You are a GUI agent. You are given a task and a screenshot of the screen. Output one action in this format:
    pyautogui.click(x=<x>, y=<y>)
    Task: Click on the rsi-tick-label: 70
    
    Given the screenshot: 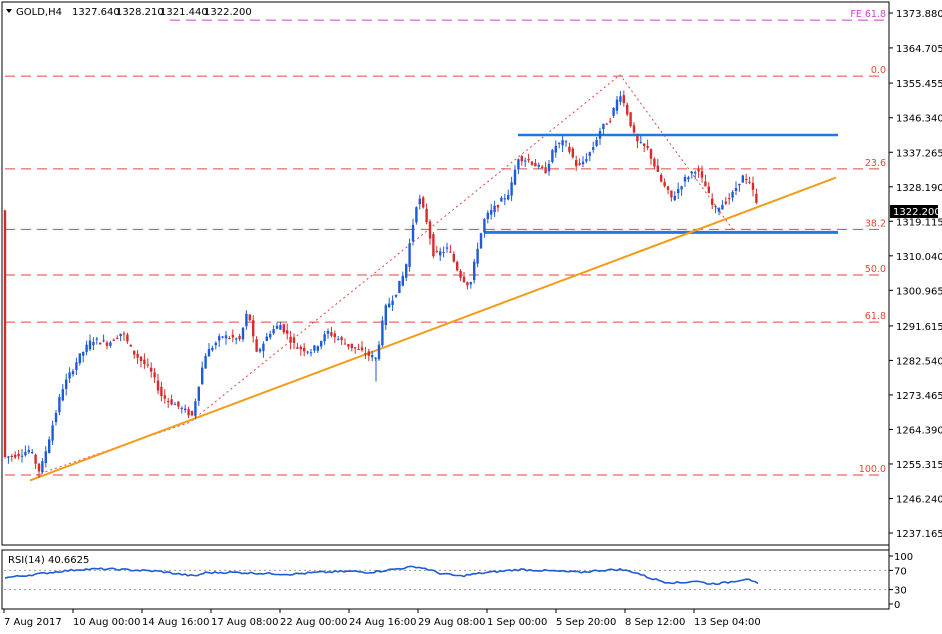 What is the action you would take?
    pyautogui.click(x=900, y=571)
    